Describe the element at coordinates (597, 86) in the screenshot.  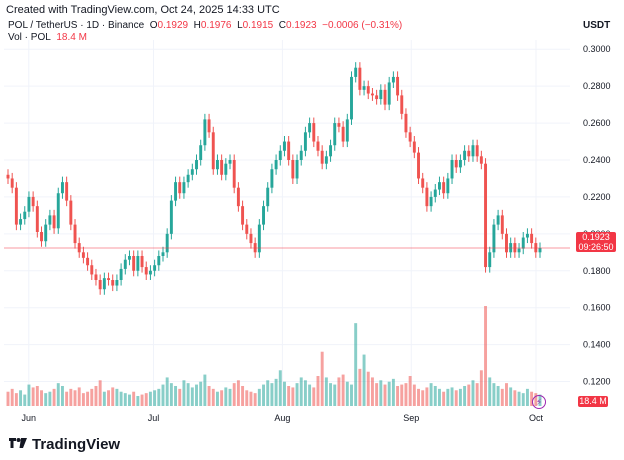
I see `price-tick-label: 0.2800` at that location.